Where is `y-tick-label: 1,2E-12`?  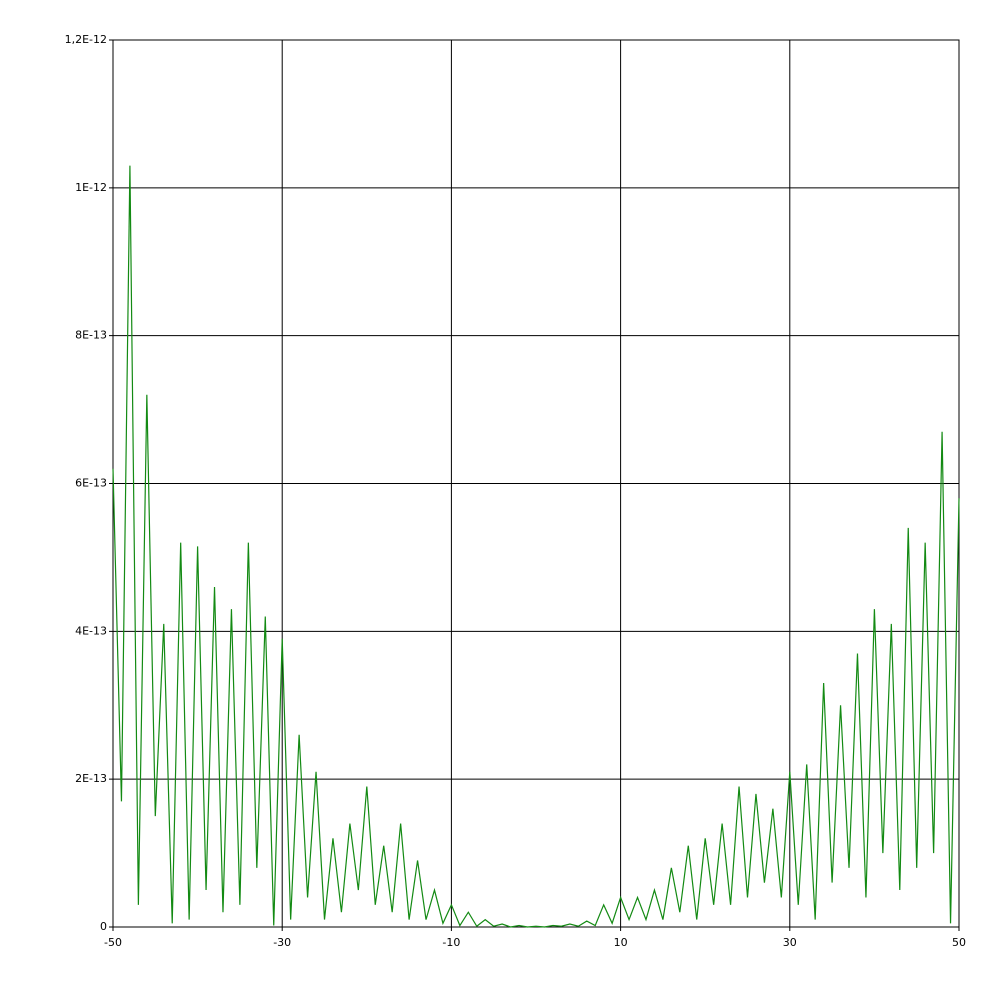
y-tick-label: 1,2E-12 is located at coordinates (86, 39).